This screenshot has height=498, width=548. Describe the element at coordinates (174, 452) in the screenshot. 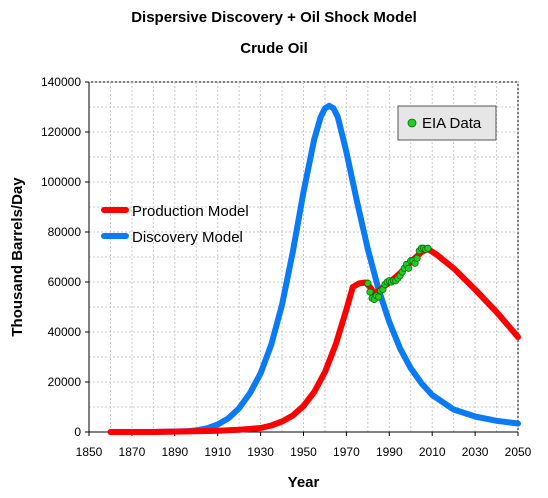

I see `x-tick-label: 1890` at that location.